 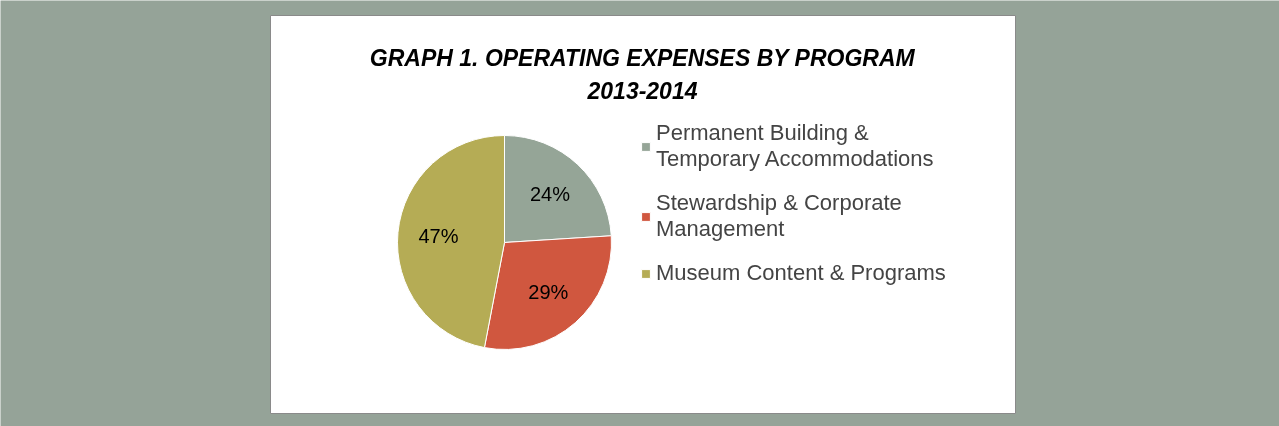 I want to click on data-label: 29%, so click(x=548, y=292).